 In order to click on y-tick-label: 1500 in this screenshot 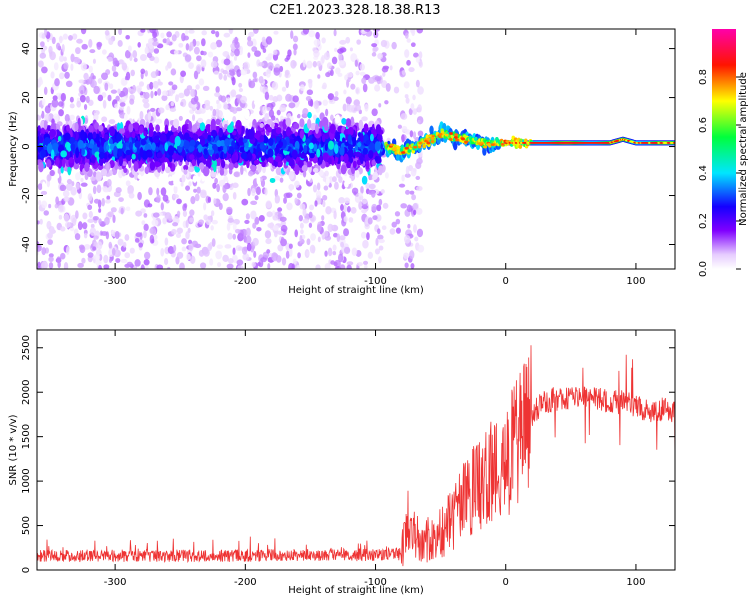, I will do `click(26, 436)`.